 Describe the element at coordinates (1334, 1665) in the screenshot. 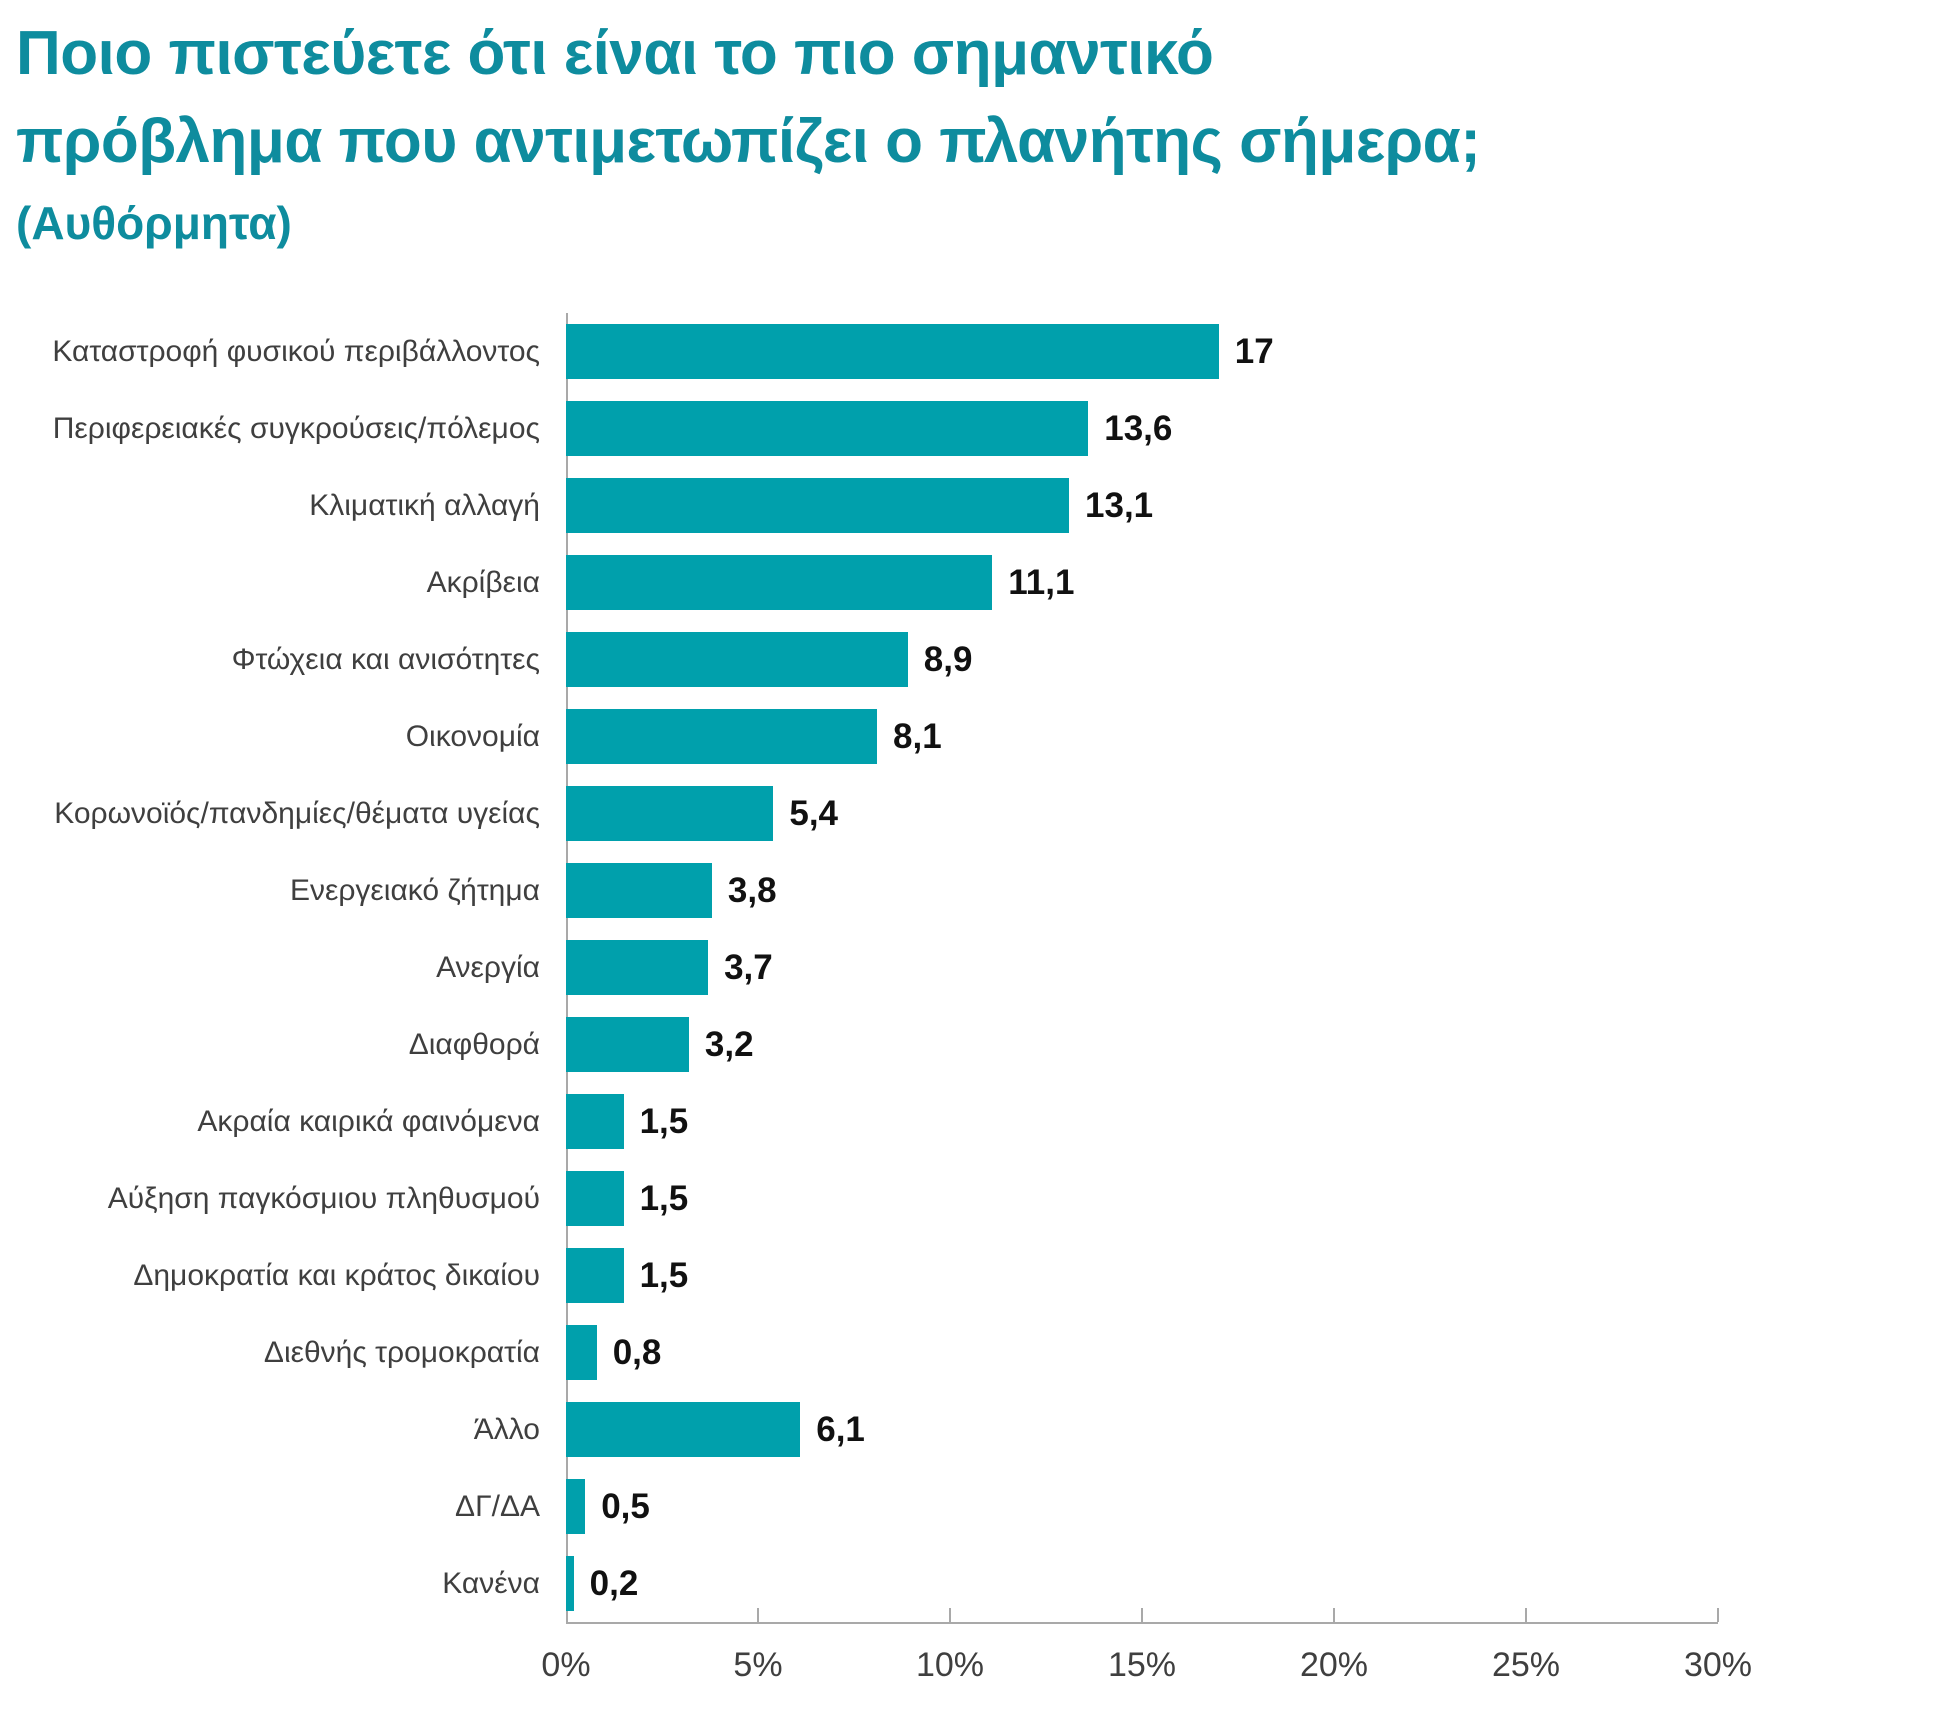

I see `x-axis-tick-label: 20%` at that location.